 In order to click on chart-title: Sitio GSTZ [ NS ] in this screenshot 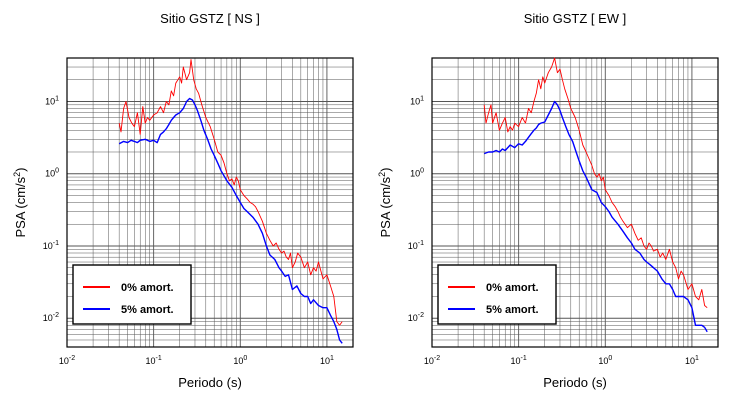, I will do `click(210, 18)`.